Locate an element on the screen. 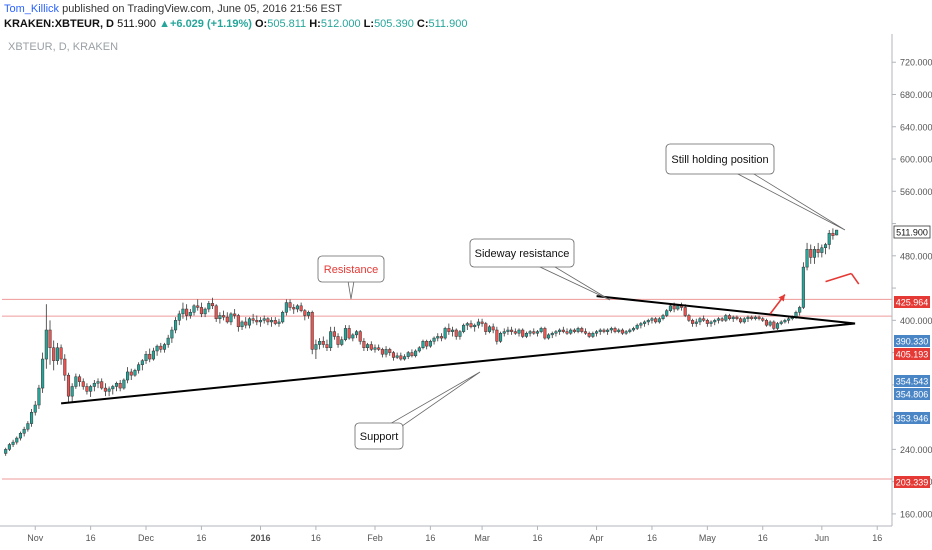 The image size is (932, 550). y-tick-label: 600.000 is located at coordinates (916, 160).